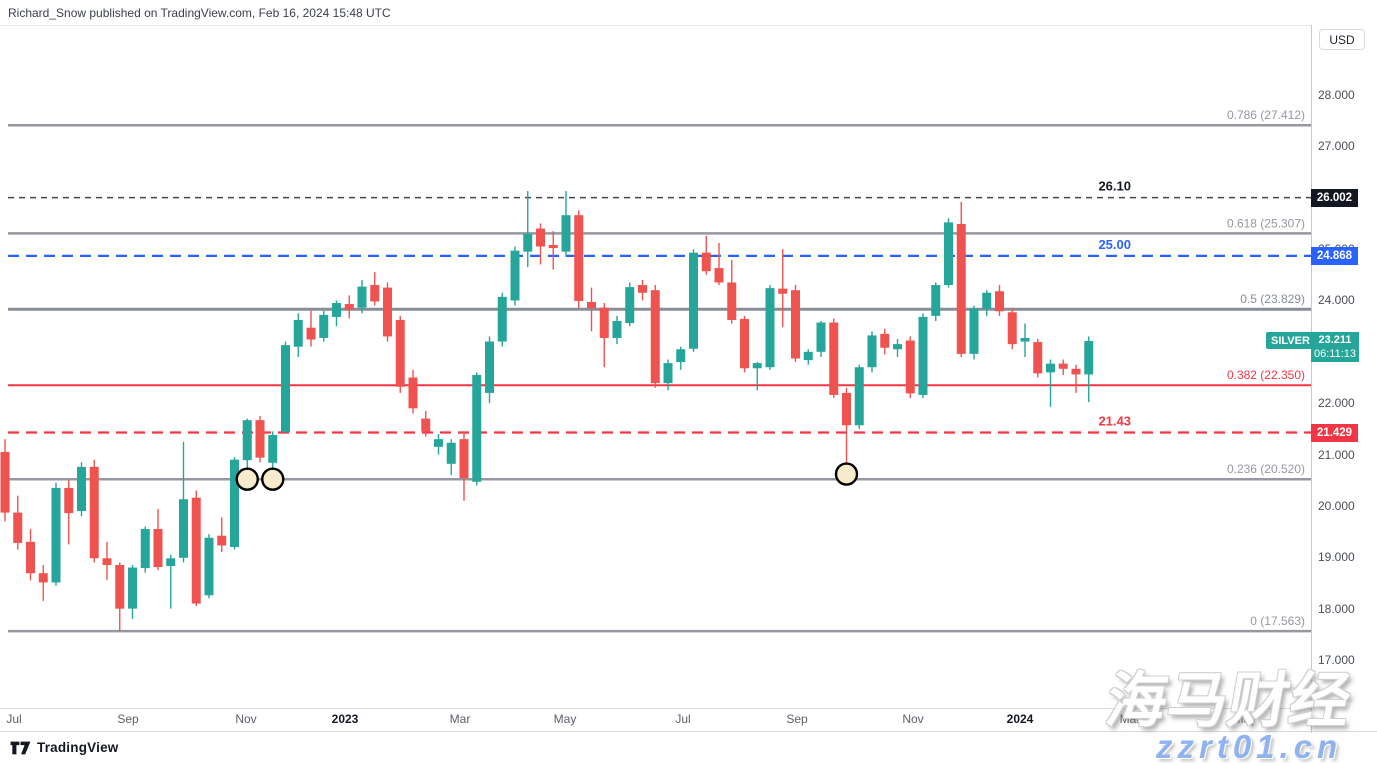 The image size is (1377, 763). Describe the element at coordinates (1335, 339) in the screenshot. I see `last-price-value: 23.211` at that location.